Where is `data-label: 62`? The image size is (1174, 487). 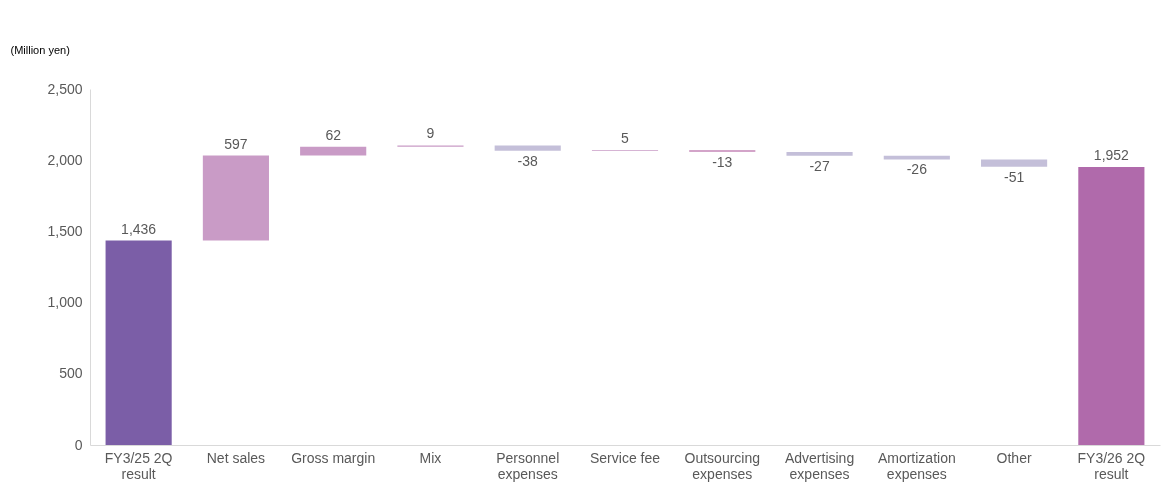 data-label: 62 is located at coordinates (333, 134).